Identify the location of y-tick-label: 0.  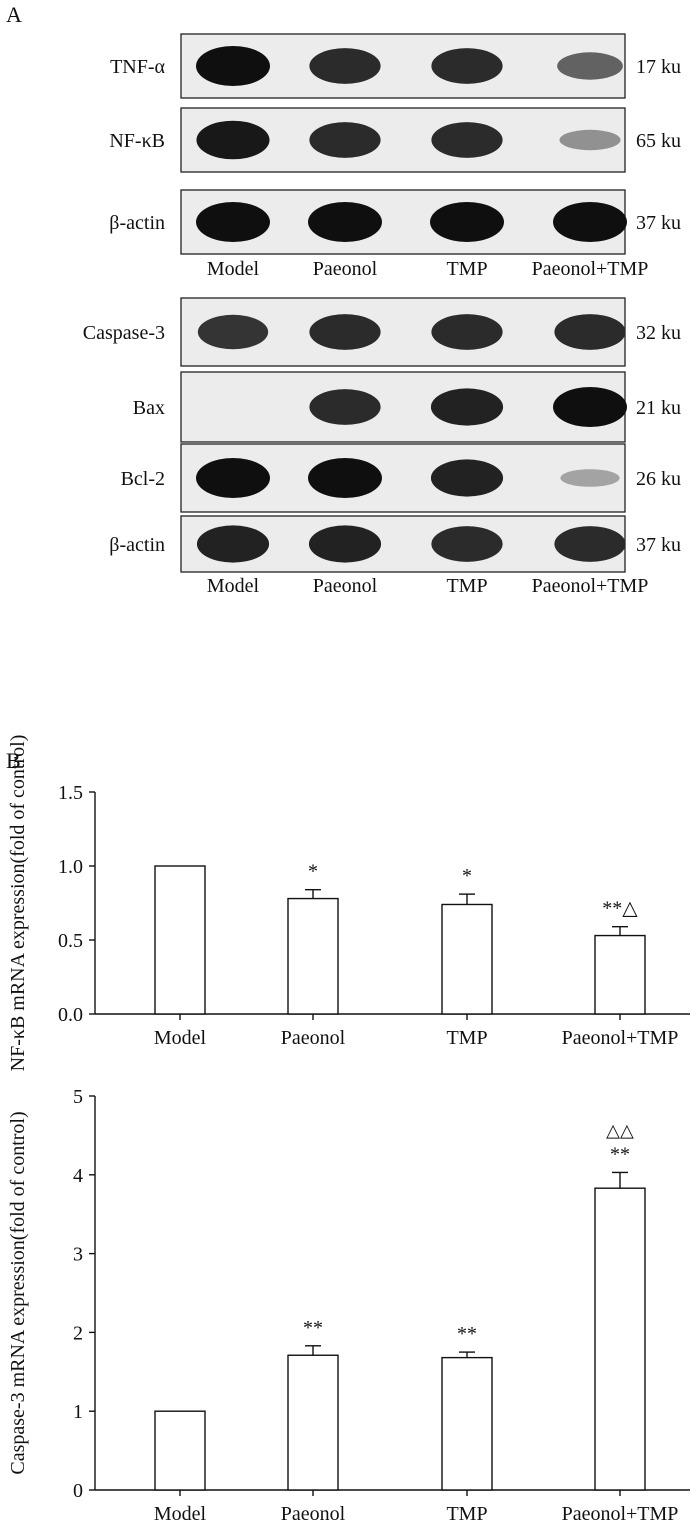
(78, 1491).